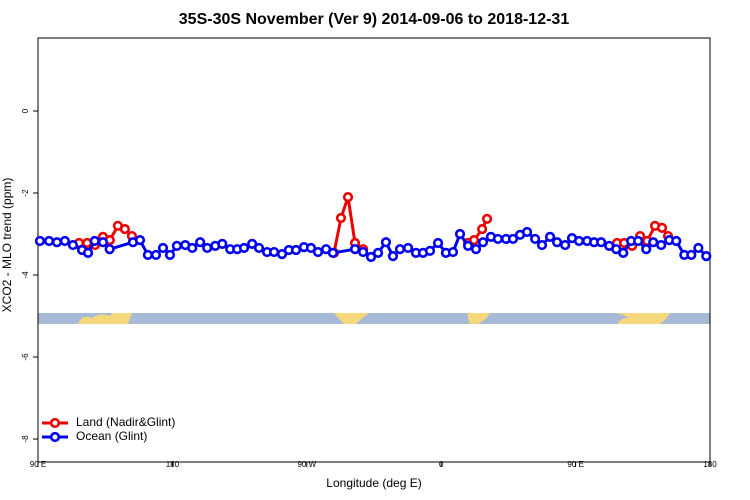 The image size is (750, 500). Describe the element at coordinates (25, 110) in the screenshot. I see `y-tick-label: 0` at that location.